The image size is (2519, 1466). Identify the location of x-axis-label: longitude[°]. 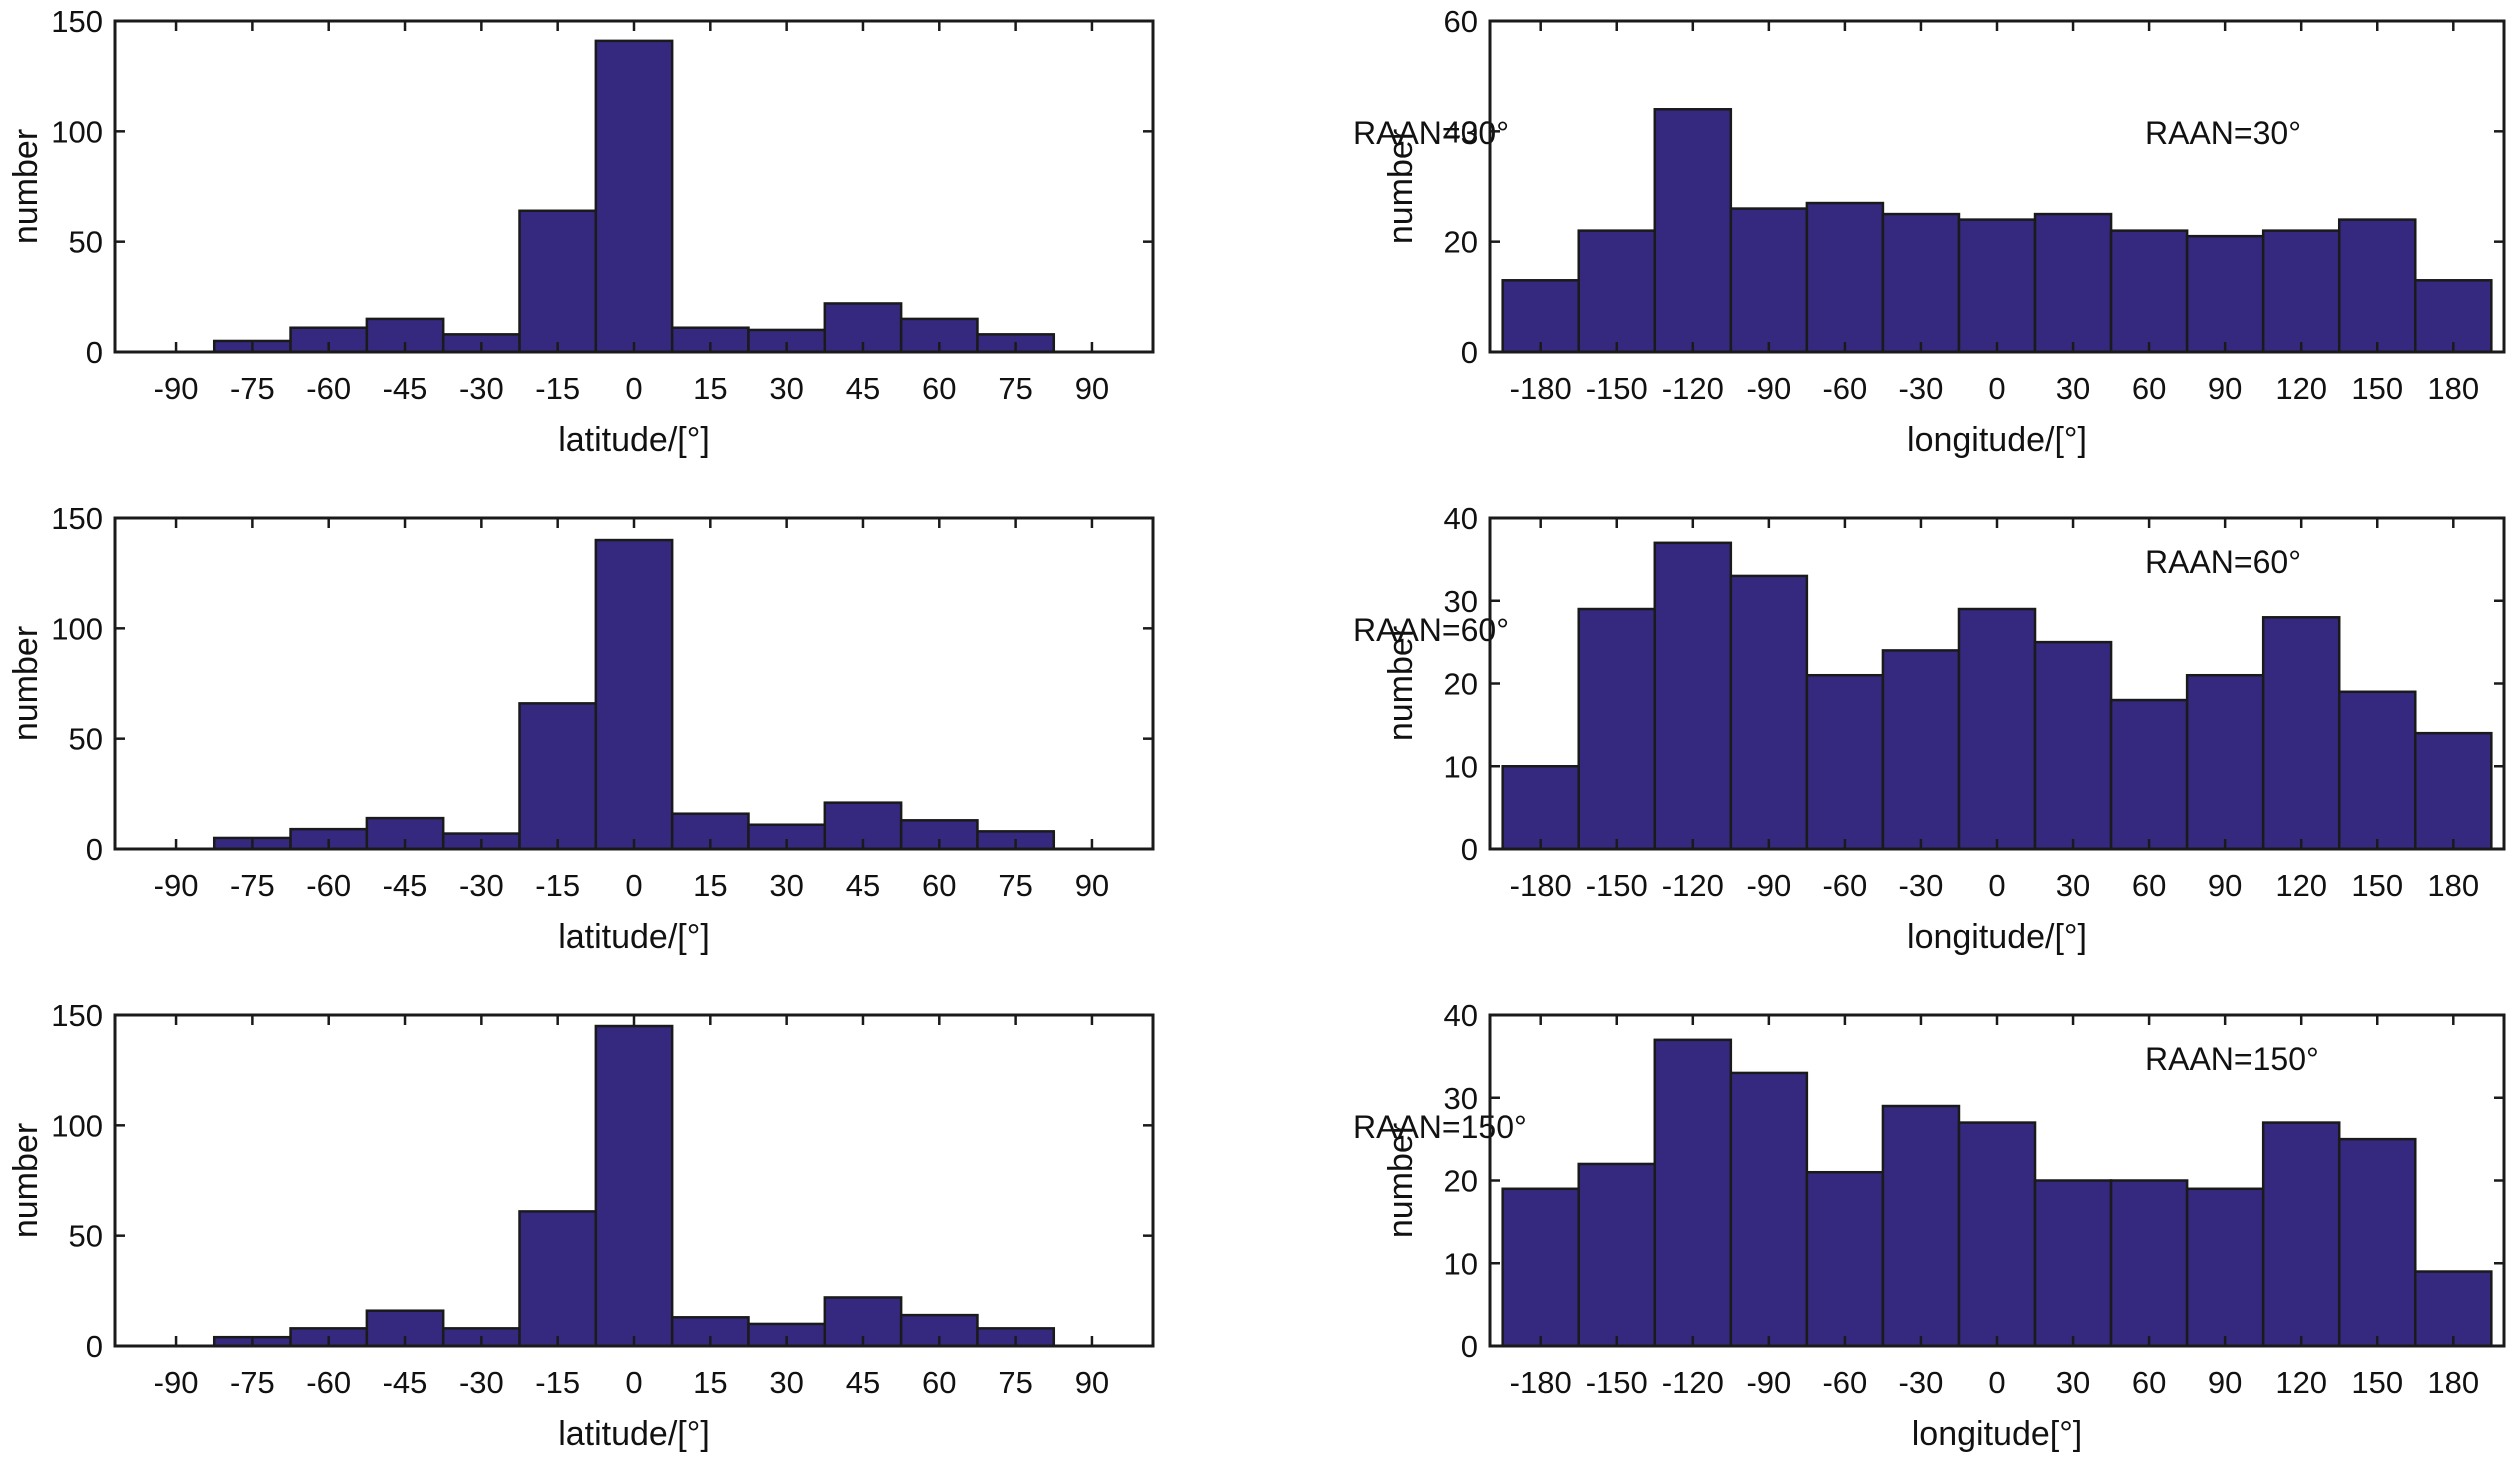
(1997, 1434).